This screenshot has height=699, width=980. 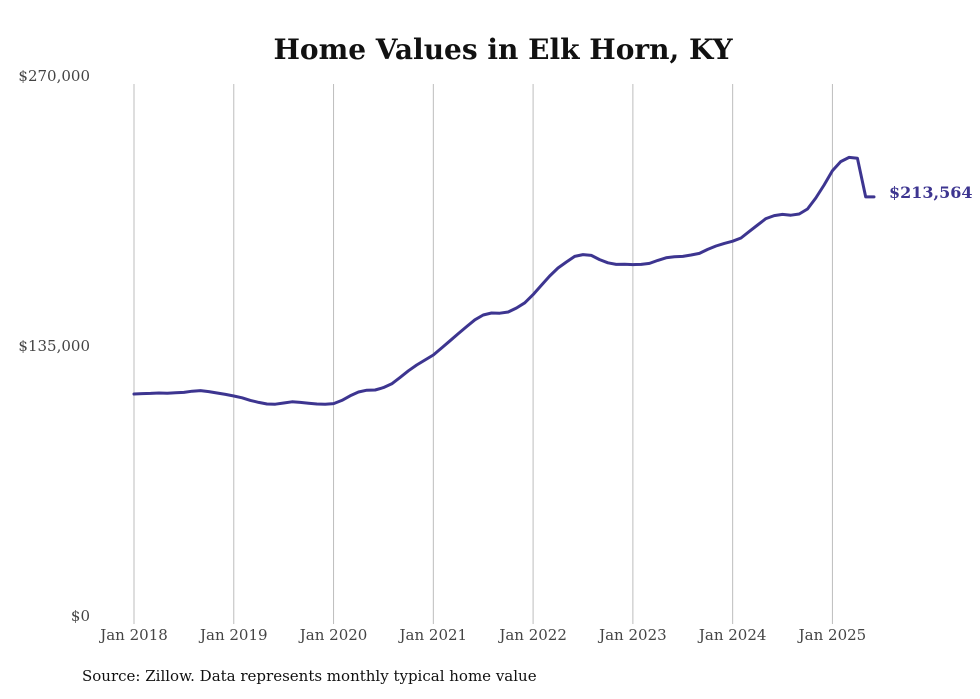 What do you see at coordinates (333, 635) in the screenshot?
I see `x-tick-label: Jan 2020` at bounding box center [333, 635].